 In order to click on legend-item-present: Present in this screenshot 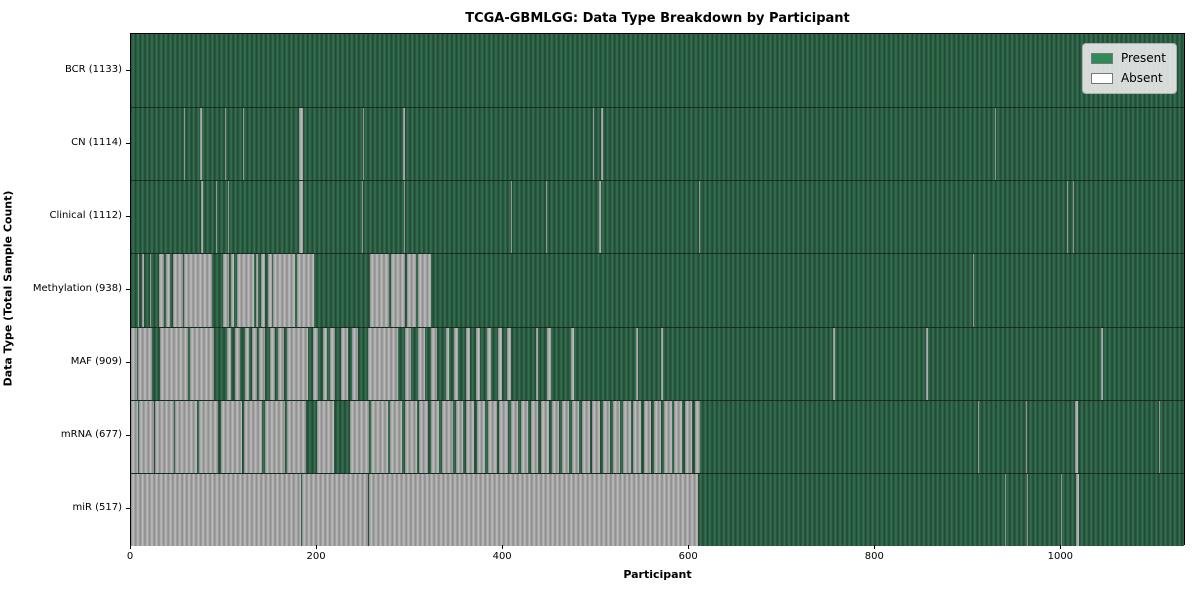, I will do `click(1128, 58)`.